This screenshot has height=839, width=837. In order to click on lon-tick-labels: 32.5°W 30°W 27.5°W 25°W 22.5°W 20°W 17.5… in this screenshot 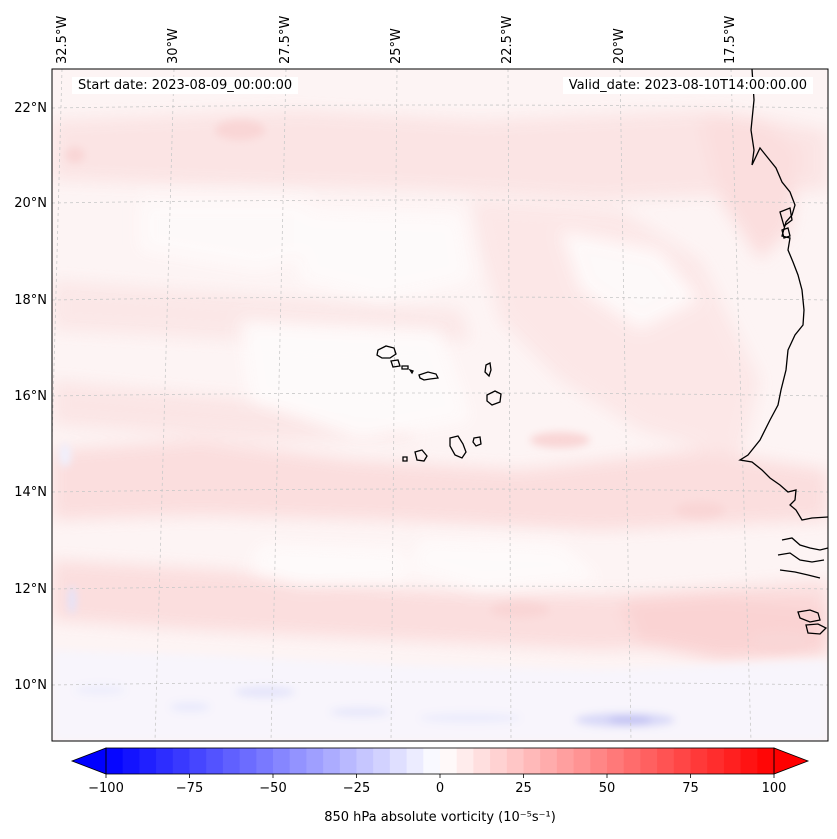, I will do `click(396, 40)`.